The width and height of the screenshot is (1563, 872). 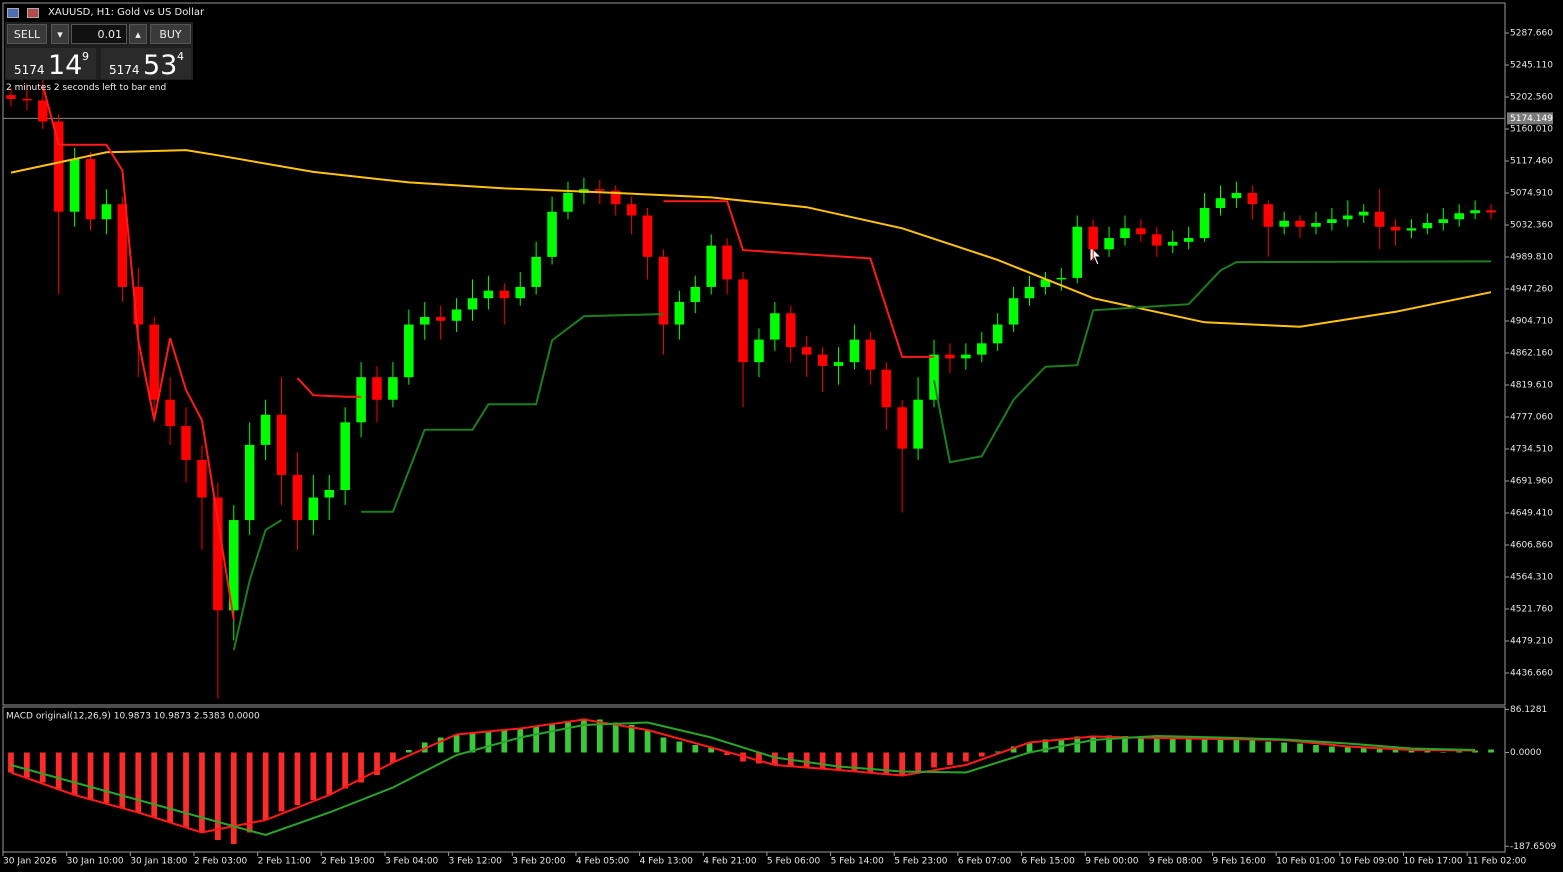 What do you see at coordinates (1531, 65) in the screenshot?
I see `y-tick-label: 5245.110` at bounding box center [1531, 65].